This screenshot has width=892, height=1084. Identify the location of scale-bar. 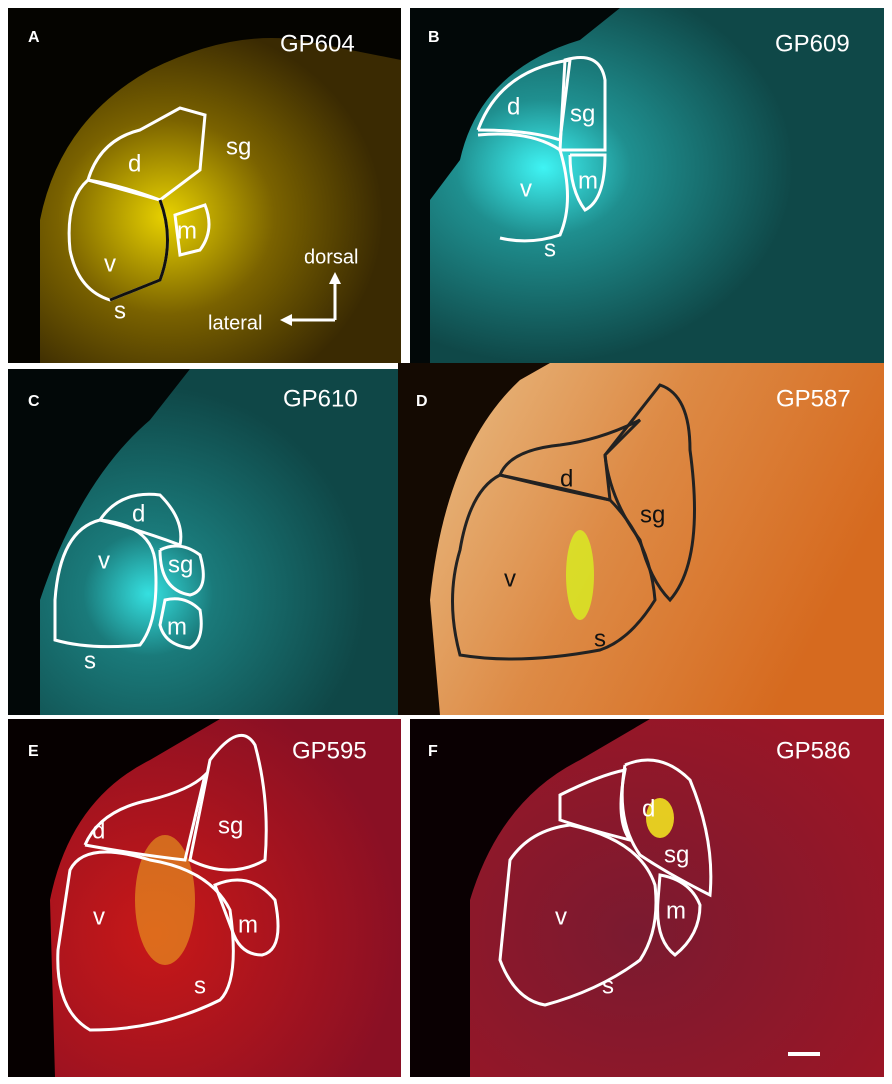
(804, 1054).